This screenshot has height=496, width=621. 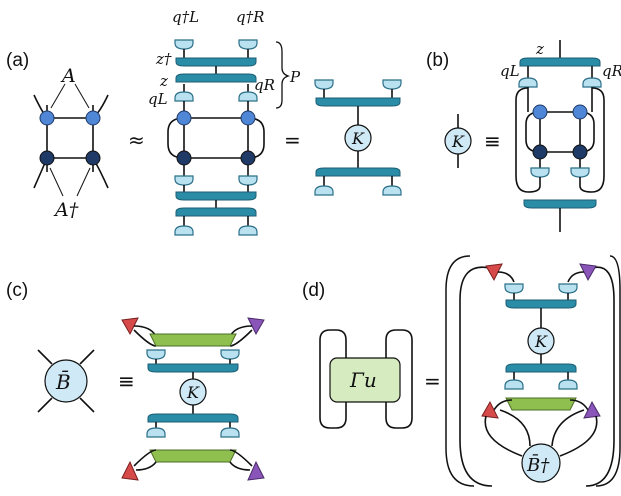 I want to click on B-bar-dag-node, so click(x=541, y=463).